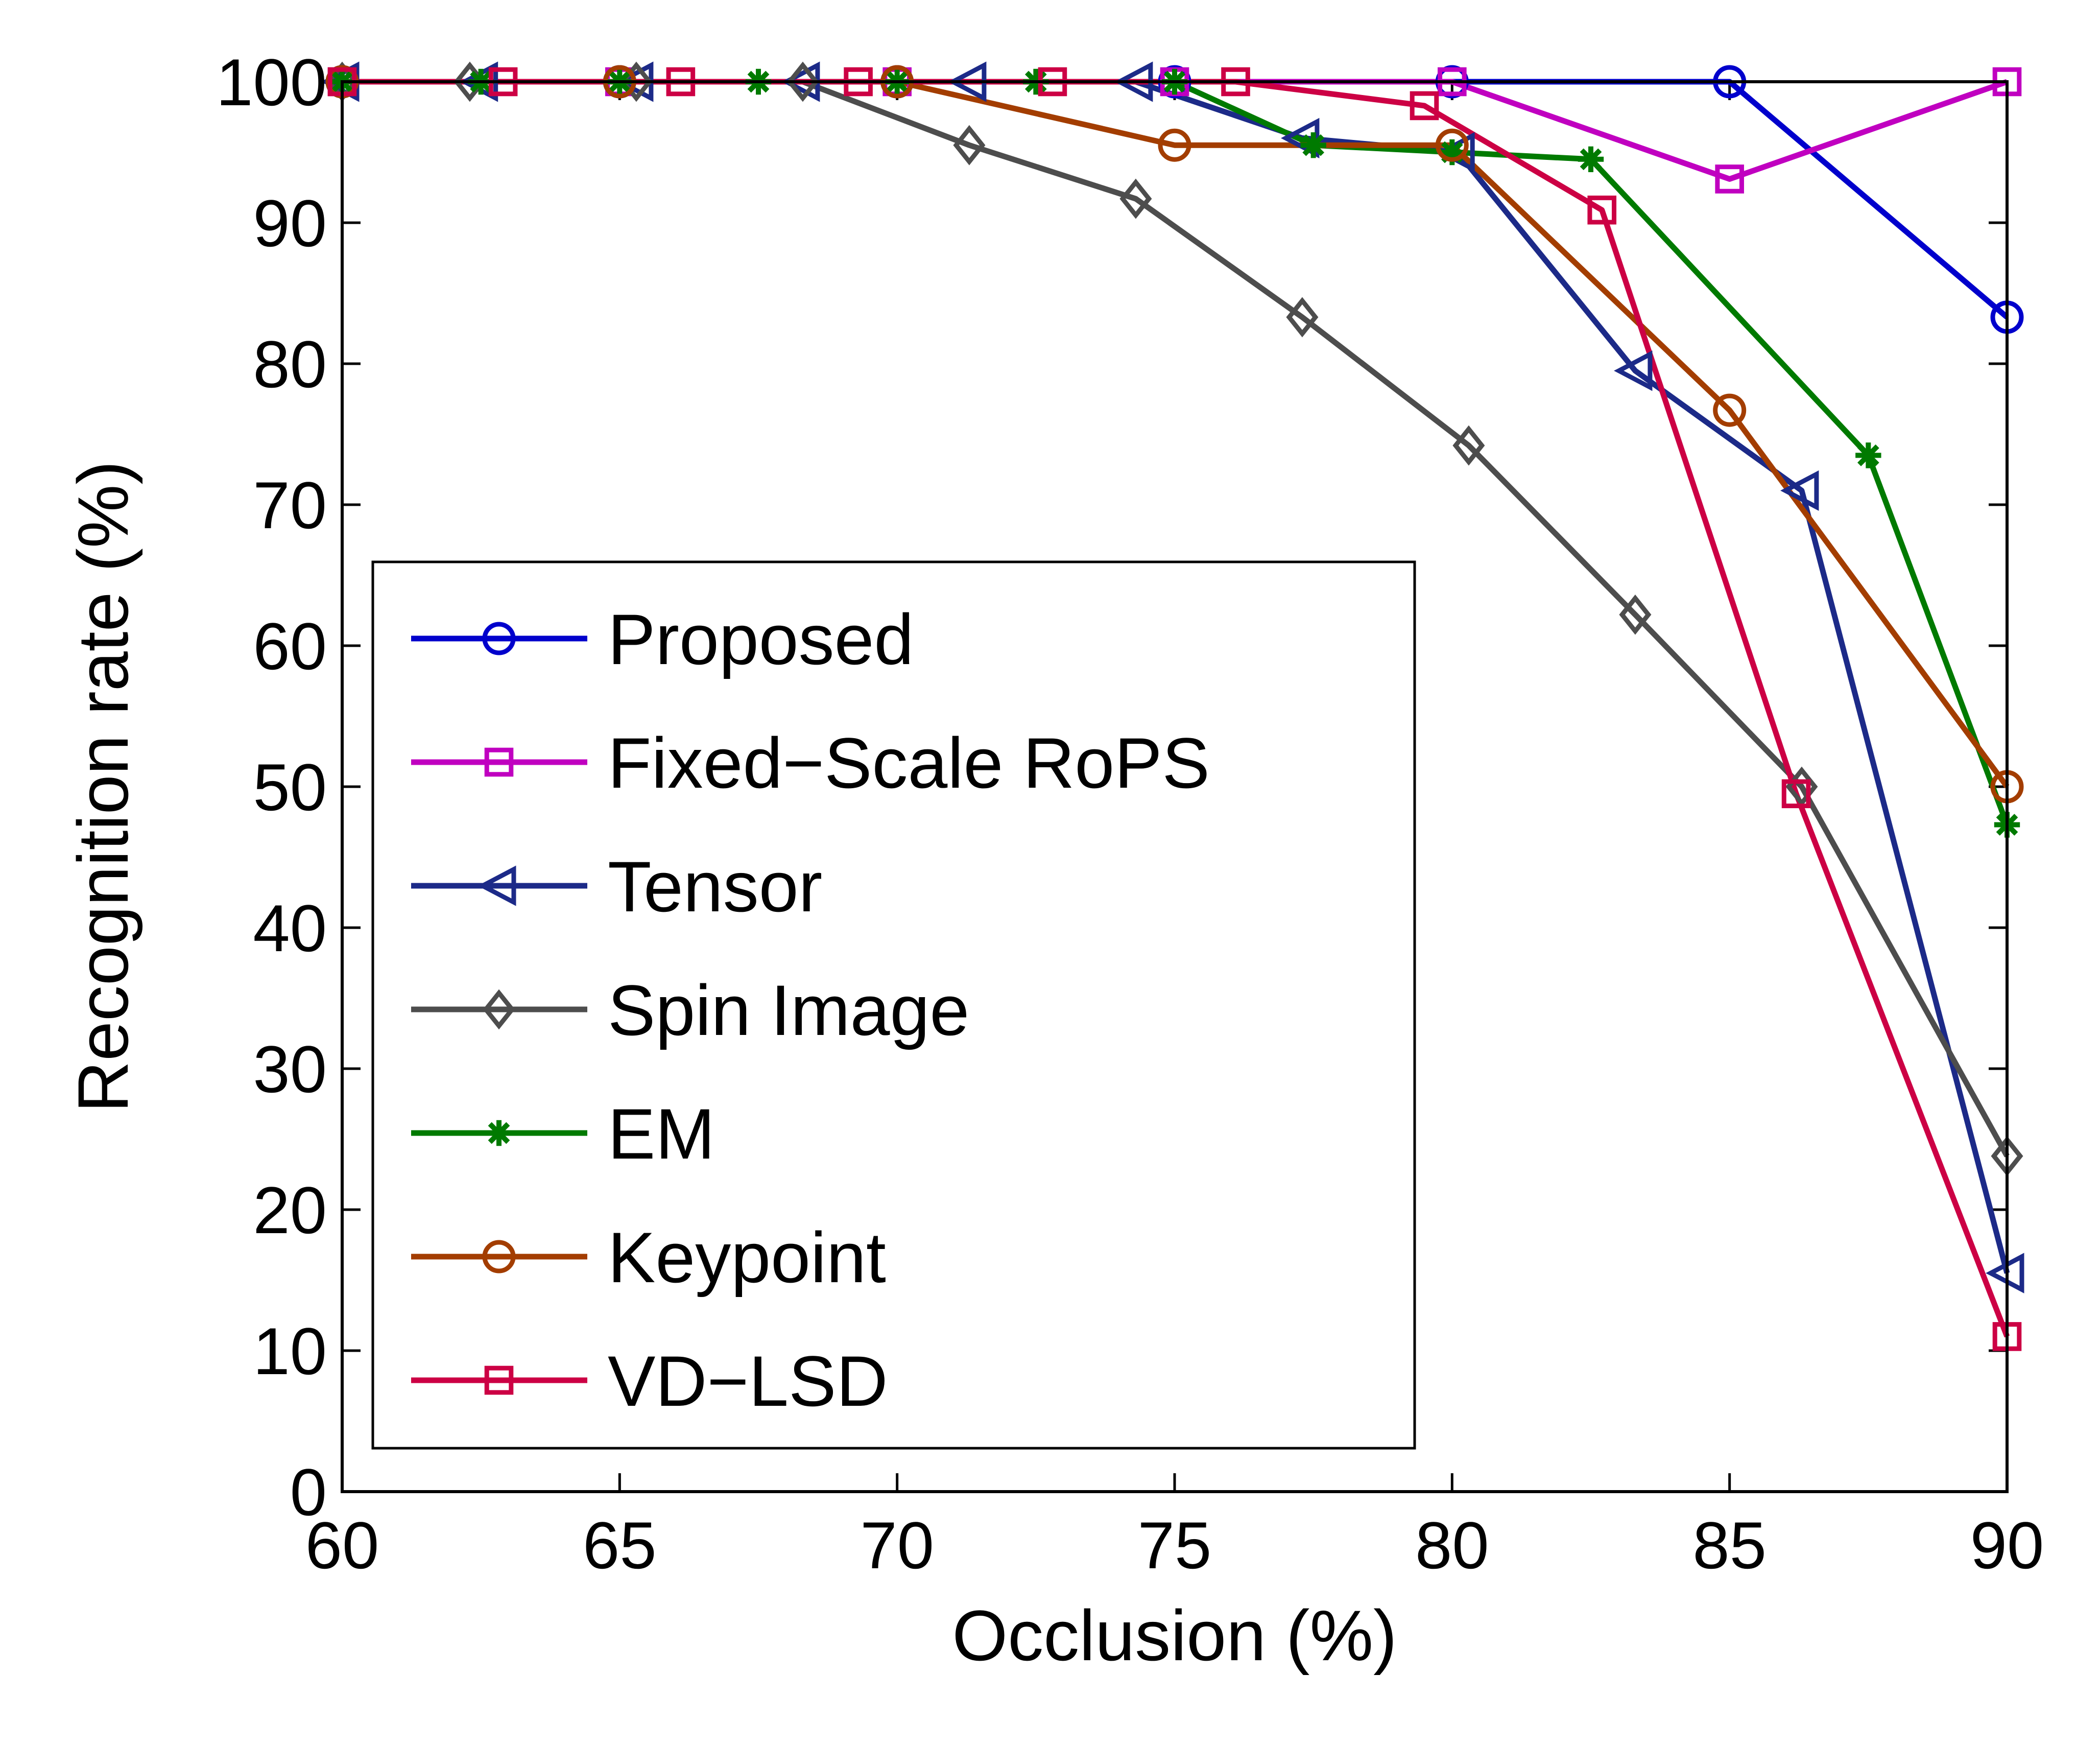  I want to click on legend-label-keypoint: Keypoint, so click(747, 1257).